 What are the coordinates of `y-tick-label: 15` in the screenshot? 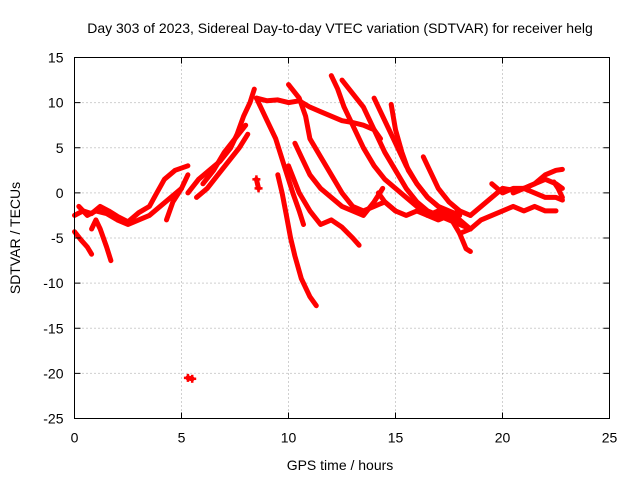 It's located at (56, 58).